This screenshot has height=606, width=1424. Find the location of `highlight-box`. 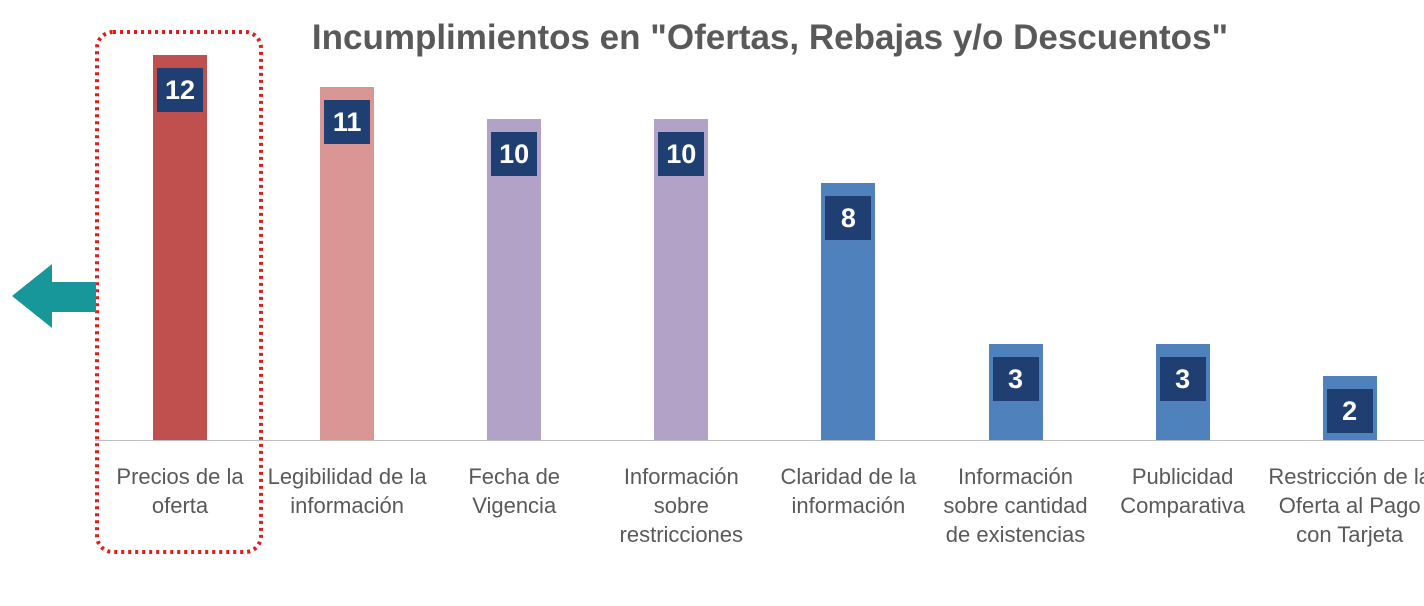

highlight-box is located at coordinates (179, 292).